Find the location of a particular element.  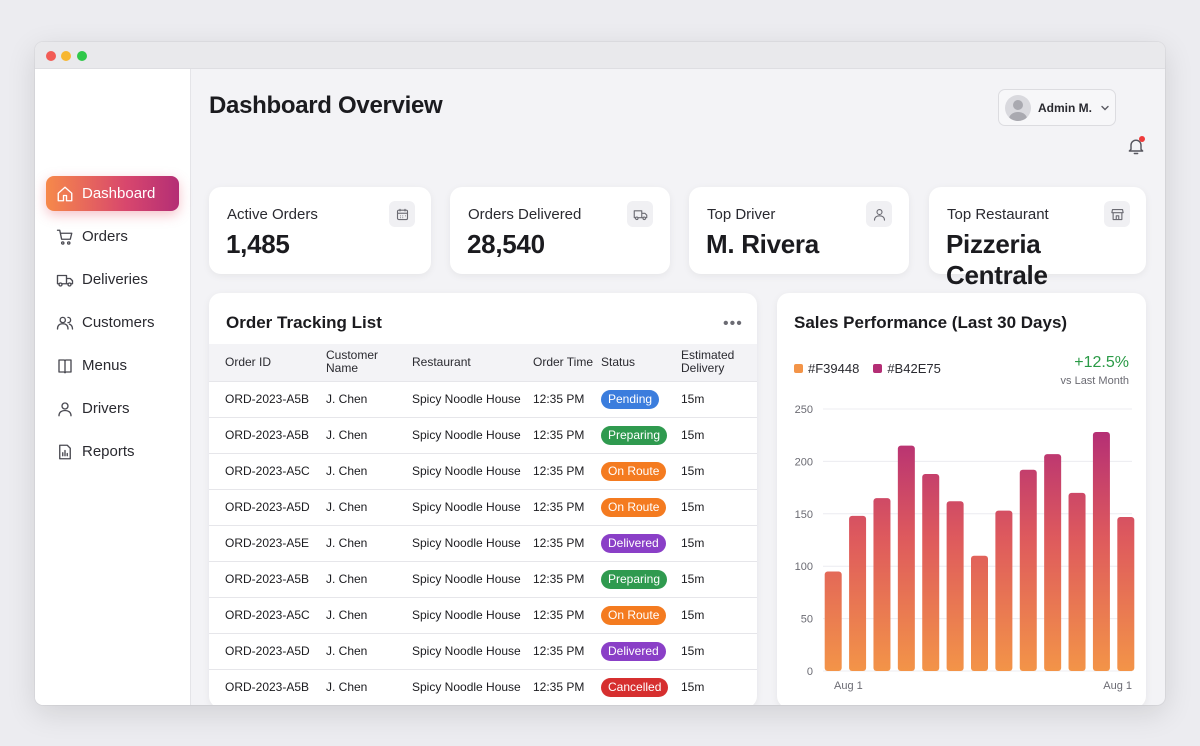

column-header: Order ID is located at coordinates (265, 362).